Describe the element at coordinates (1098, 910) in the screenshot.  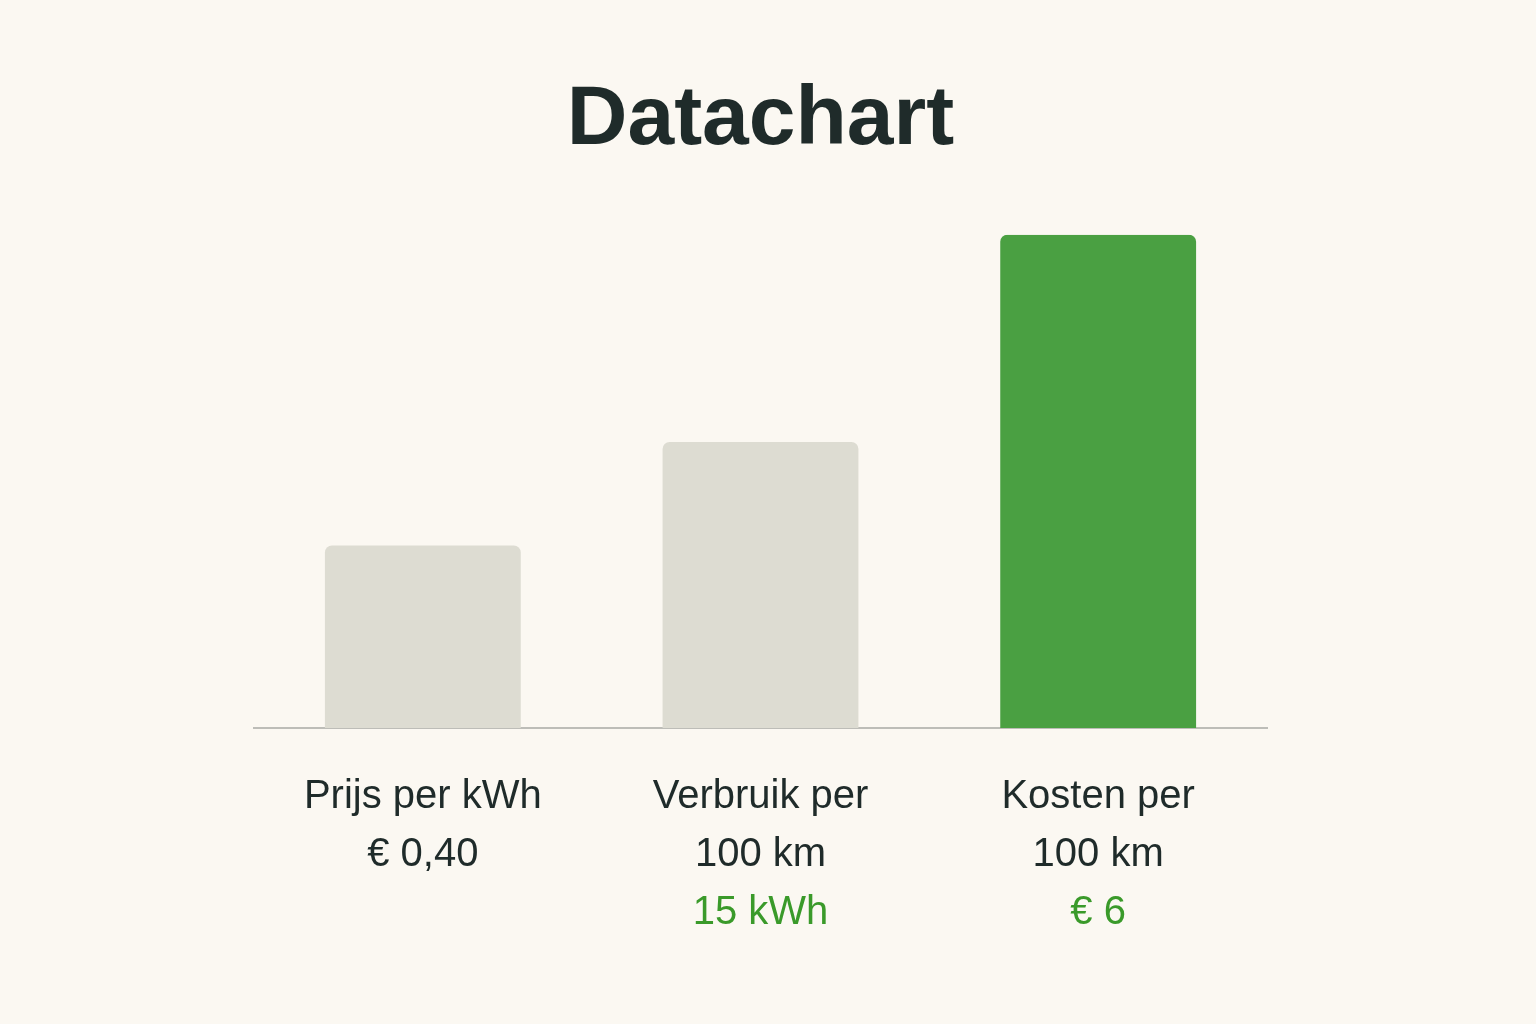
I see `text: € 6` at that location.